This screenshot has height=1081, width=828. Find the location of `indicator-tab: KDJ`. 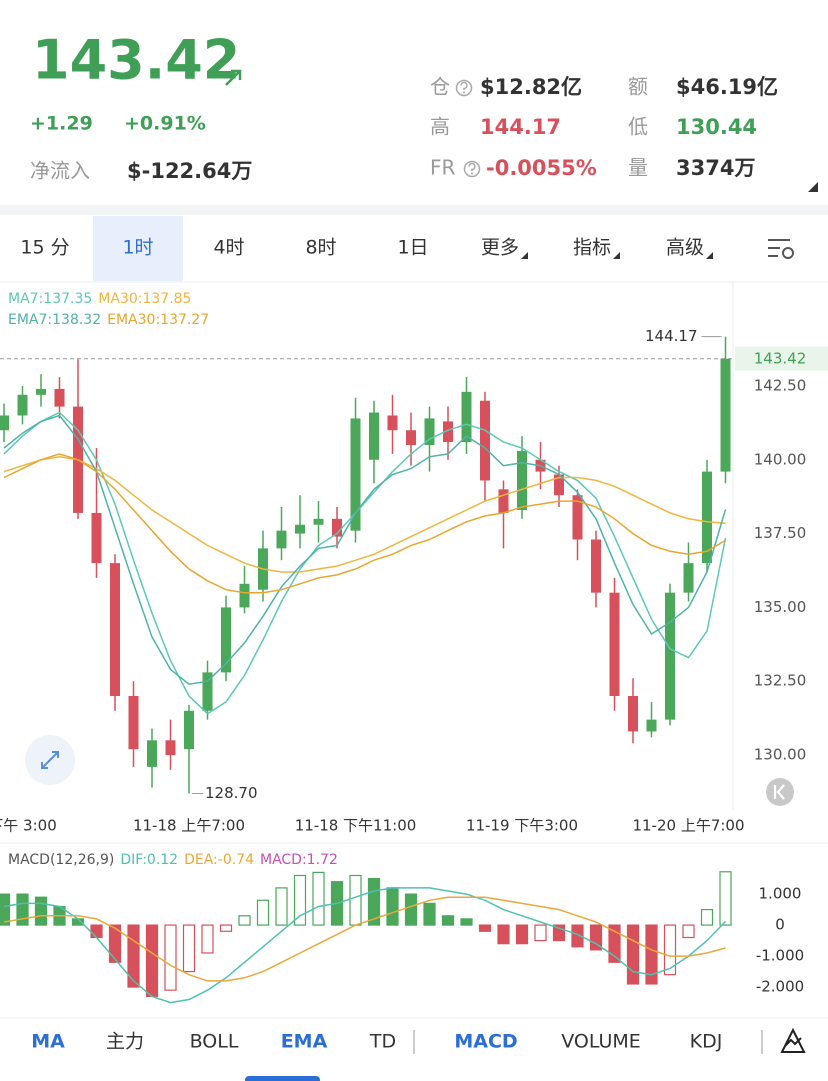

indicator-tab: KDJ is located at coordinates (706, 1042).